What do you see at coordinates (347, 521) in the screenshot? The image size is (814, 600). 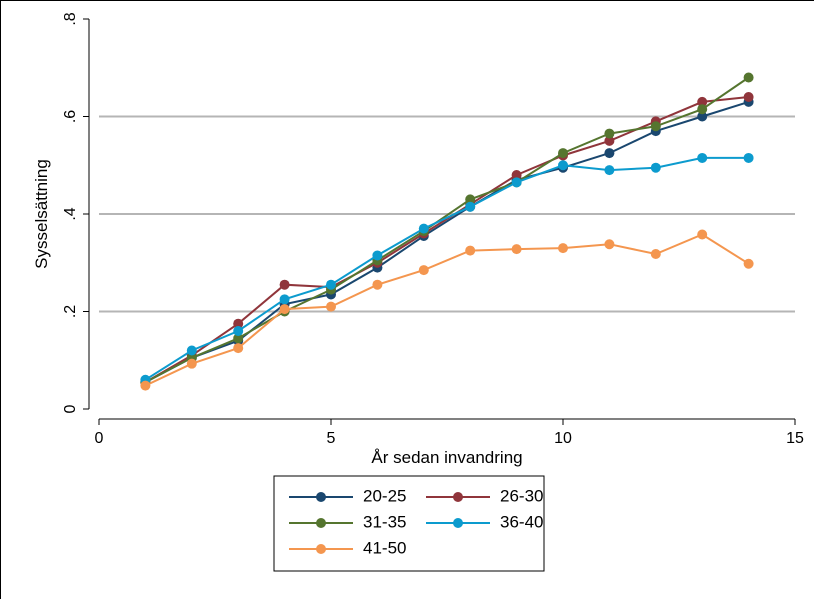 I see `legend-item-31-35: 31-35` at bounding box center [347, 521].